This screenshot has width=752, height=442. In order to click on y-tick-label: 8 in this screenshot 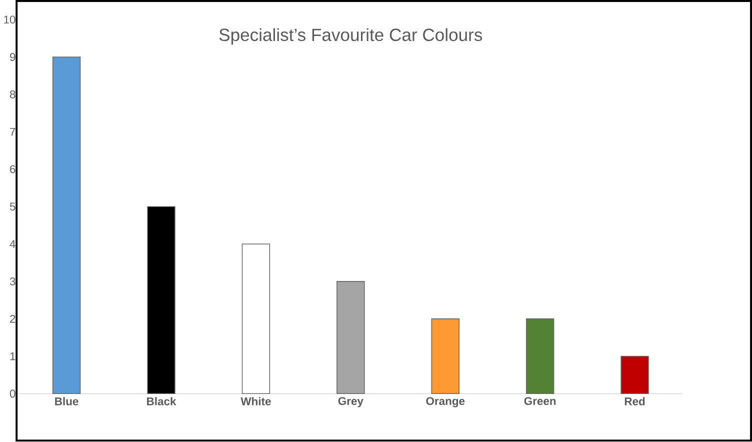, I will do `click(13, 94)`.